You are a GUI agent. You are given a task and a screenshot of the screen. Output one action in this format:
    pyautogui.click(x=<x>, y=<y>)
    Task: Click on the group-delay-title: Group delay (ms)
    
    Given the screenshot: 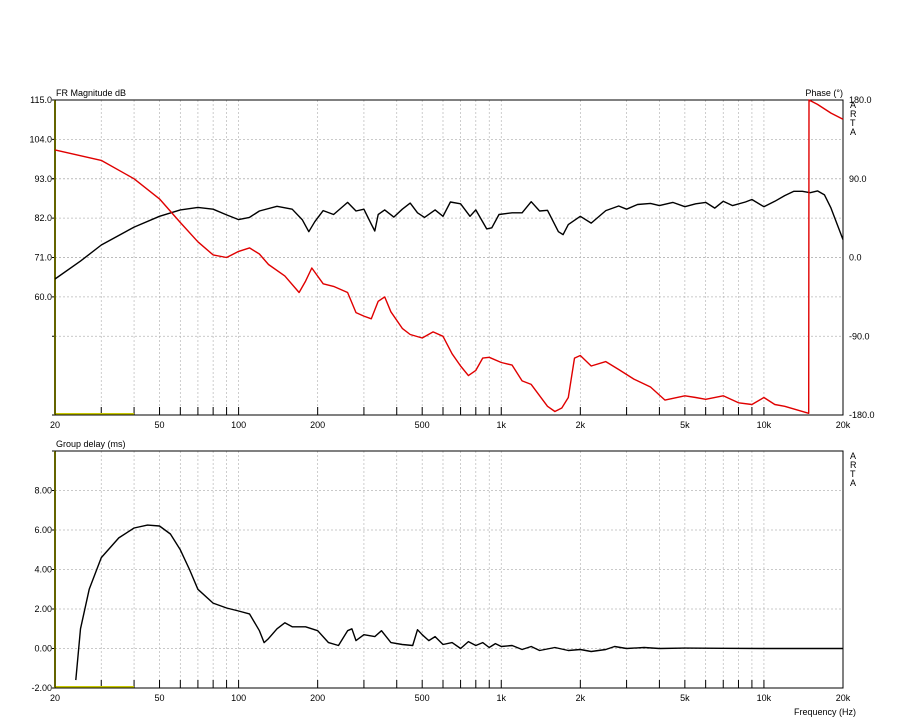 What is the action you would take?
    pyautogui.click(x=91, y=444)
    